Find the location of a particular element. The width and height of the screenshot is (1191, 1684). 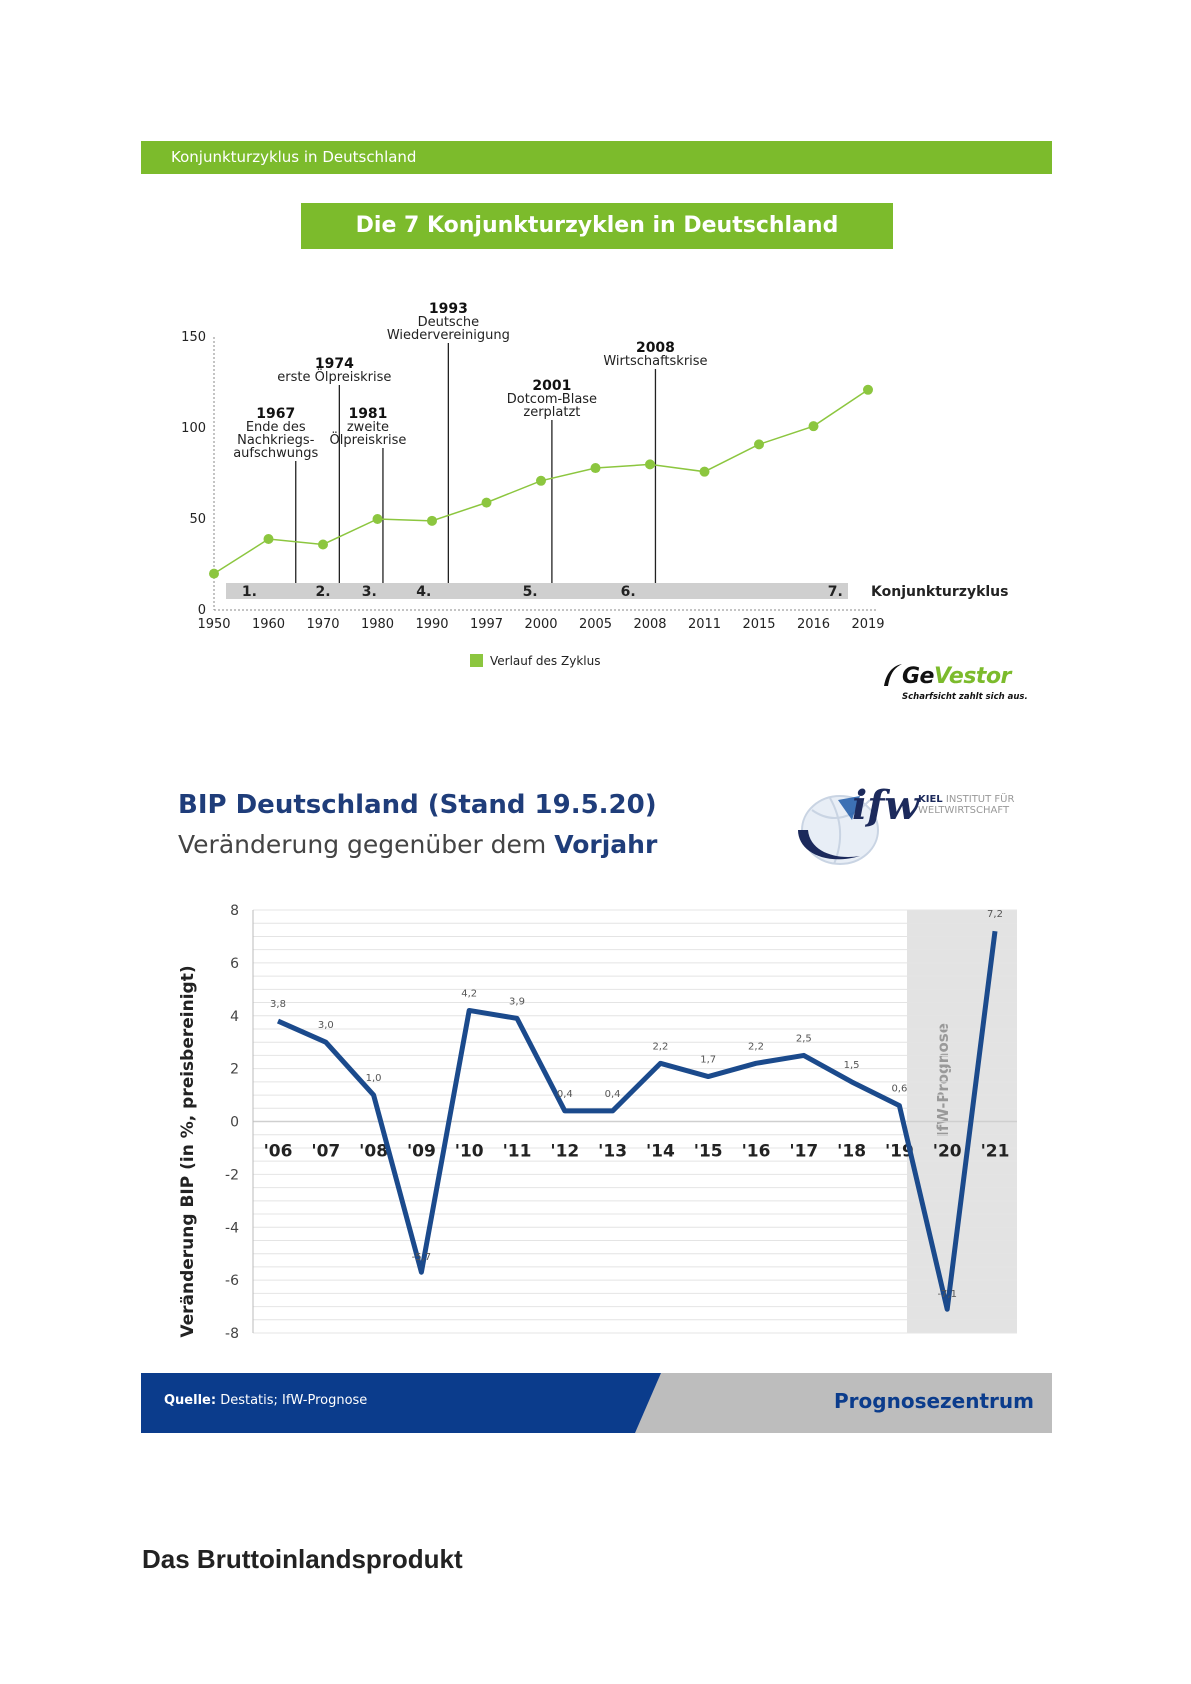

event-label: Deutsche is located at coordinates (449, 322).